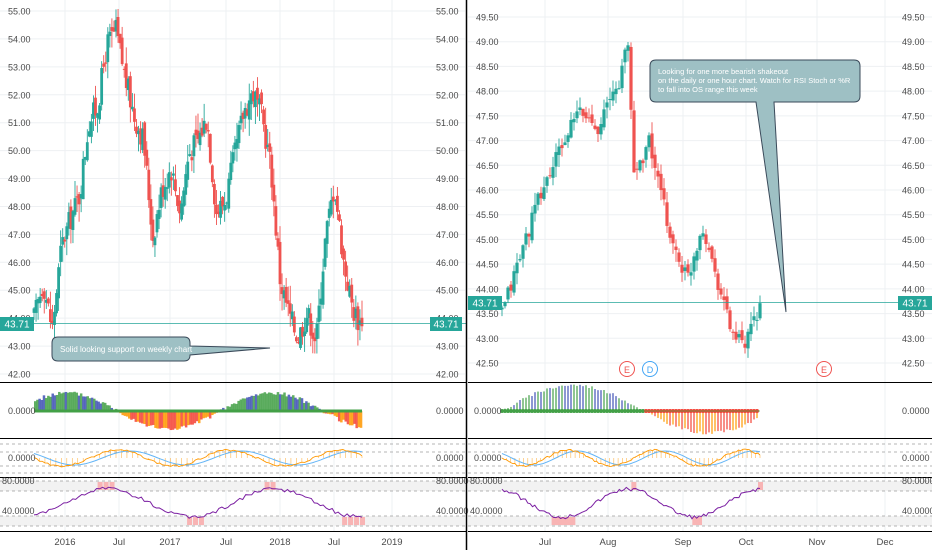  Describe the element at coordinates (488, 411) in the screenshot. I see `right-osc-zero-label-left: 0.0000` at that location.